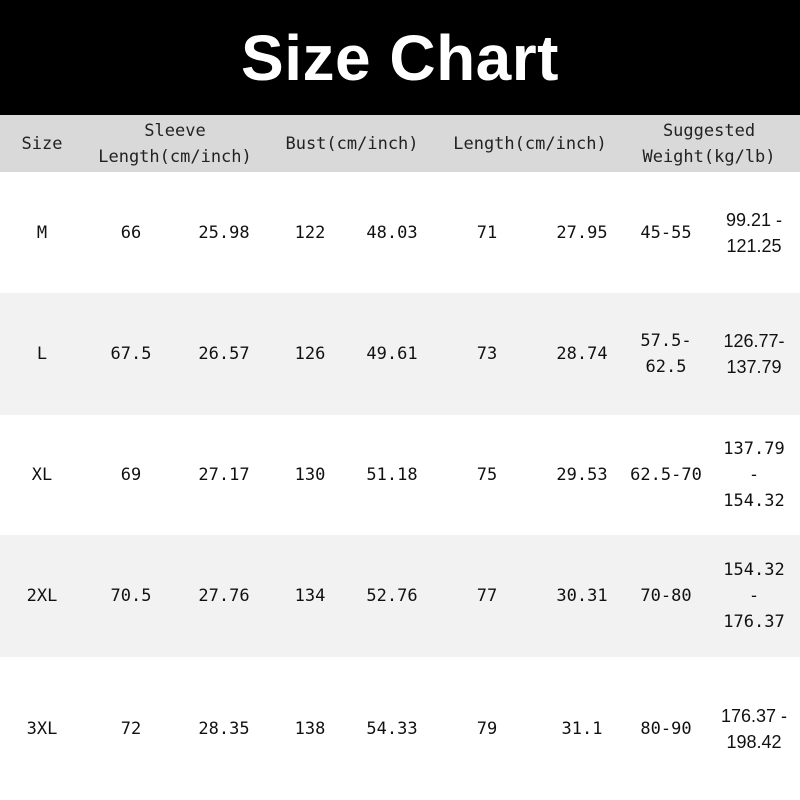 Image resolution: width=800 pixels, height=800 pixels. Describe the element at coordinates (487, 232) in the screenshot. I see `cell-length-cm: 71` at that location.